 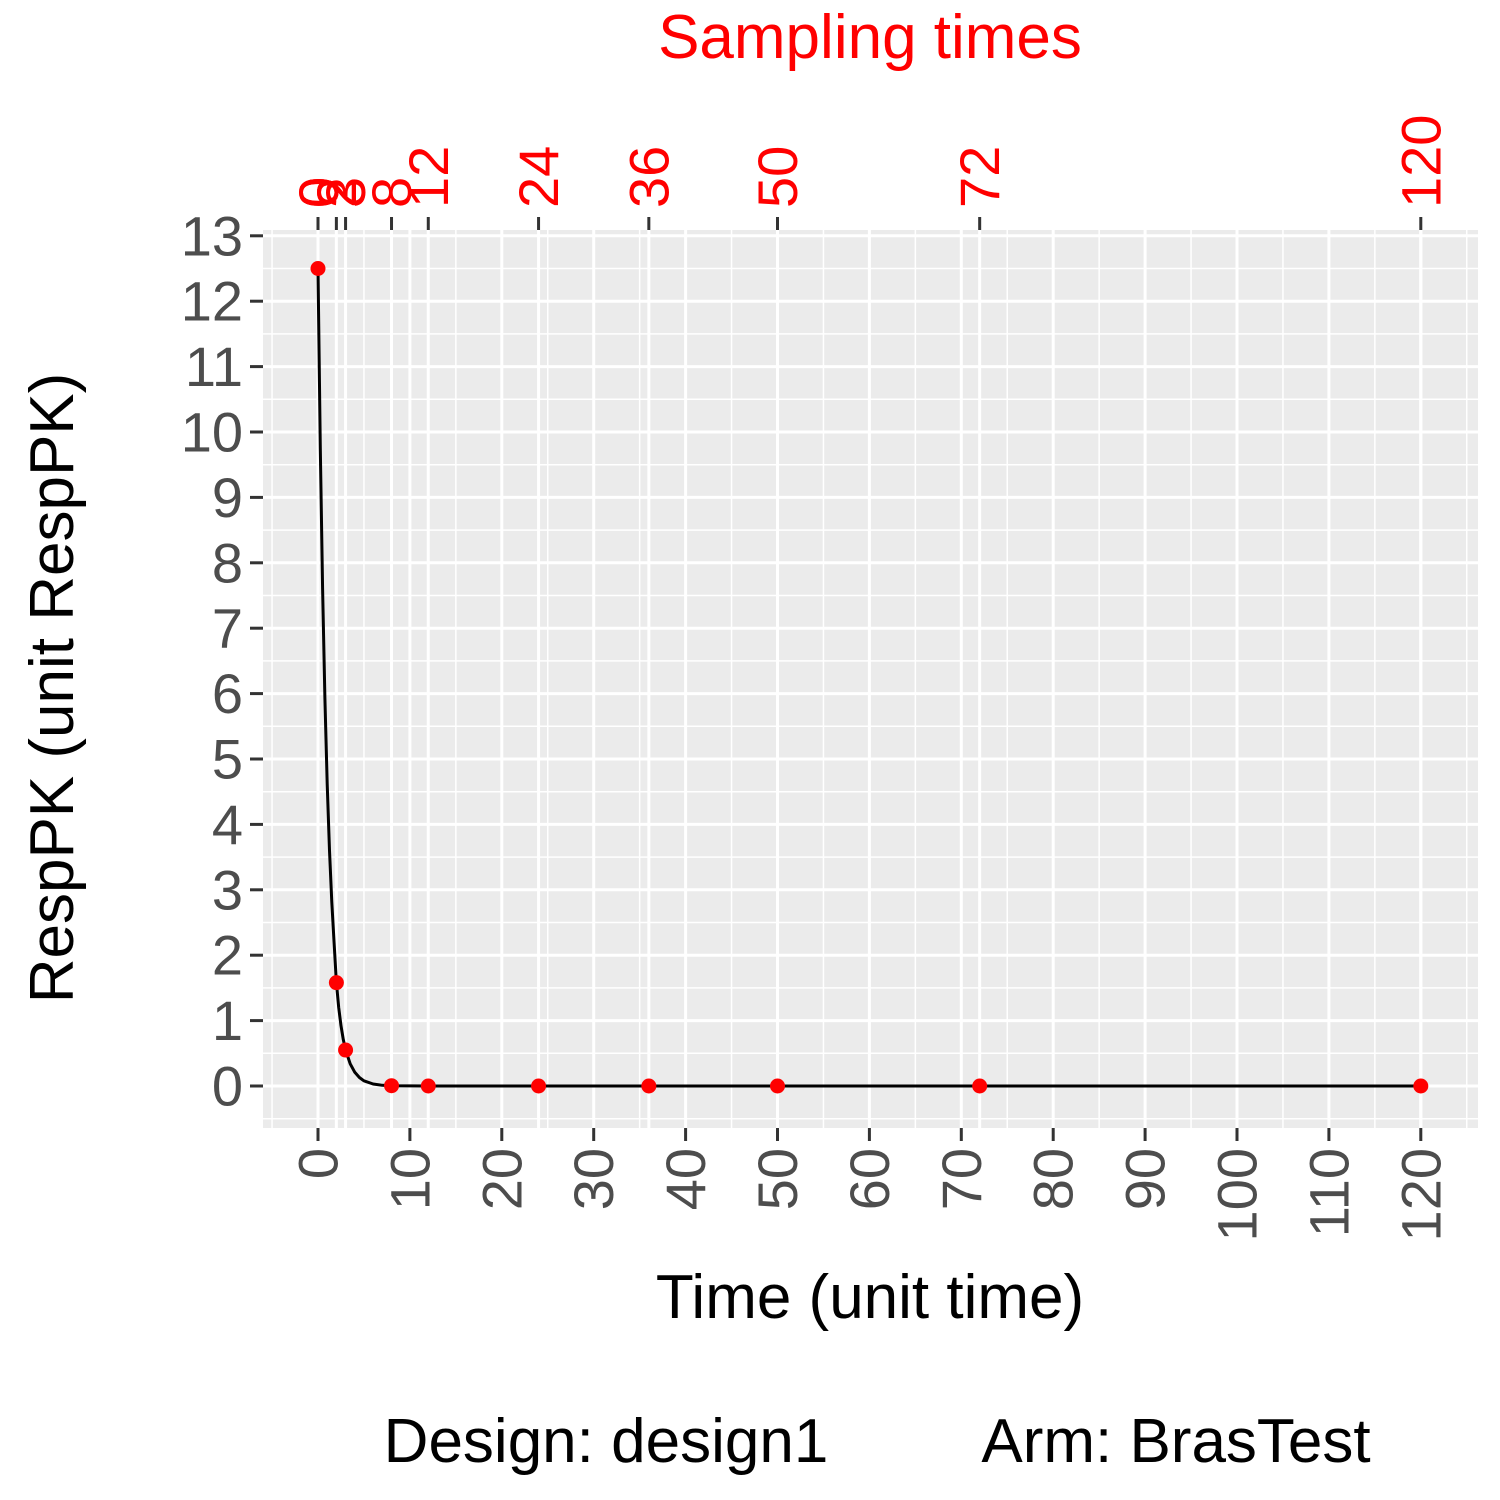 I want to click on x-tick-label: 80, so click(x=1053, y=1179).